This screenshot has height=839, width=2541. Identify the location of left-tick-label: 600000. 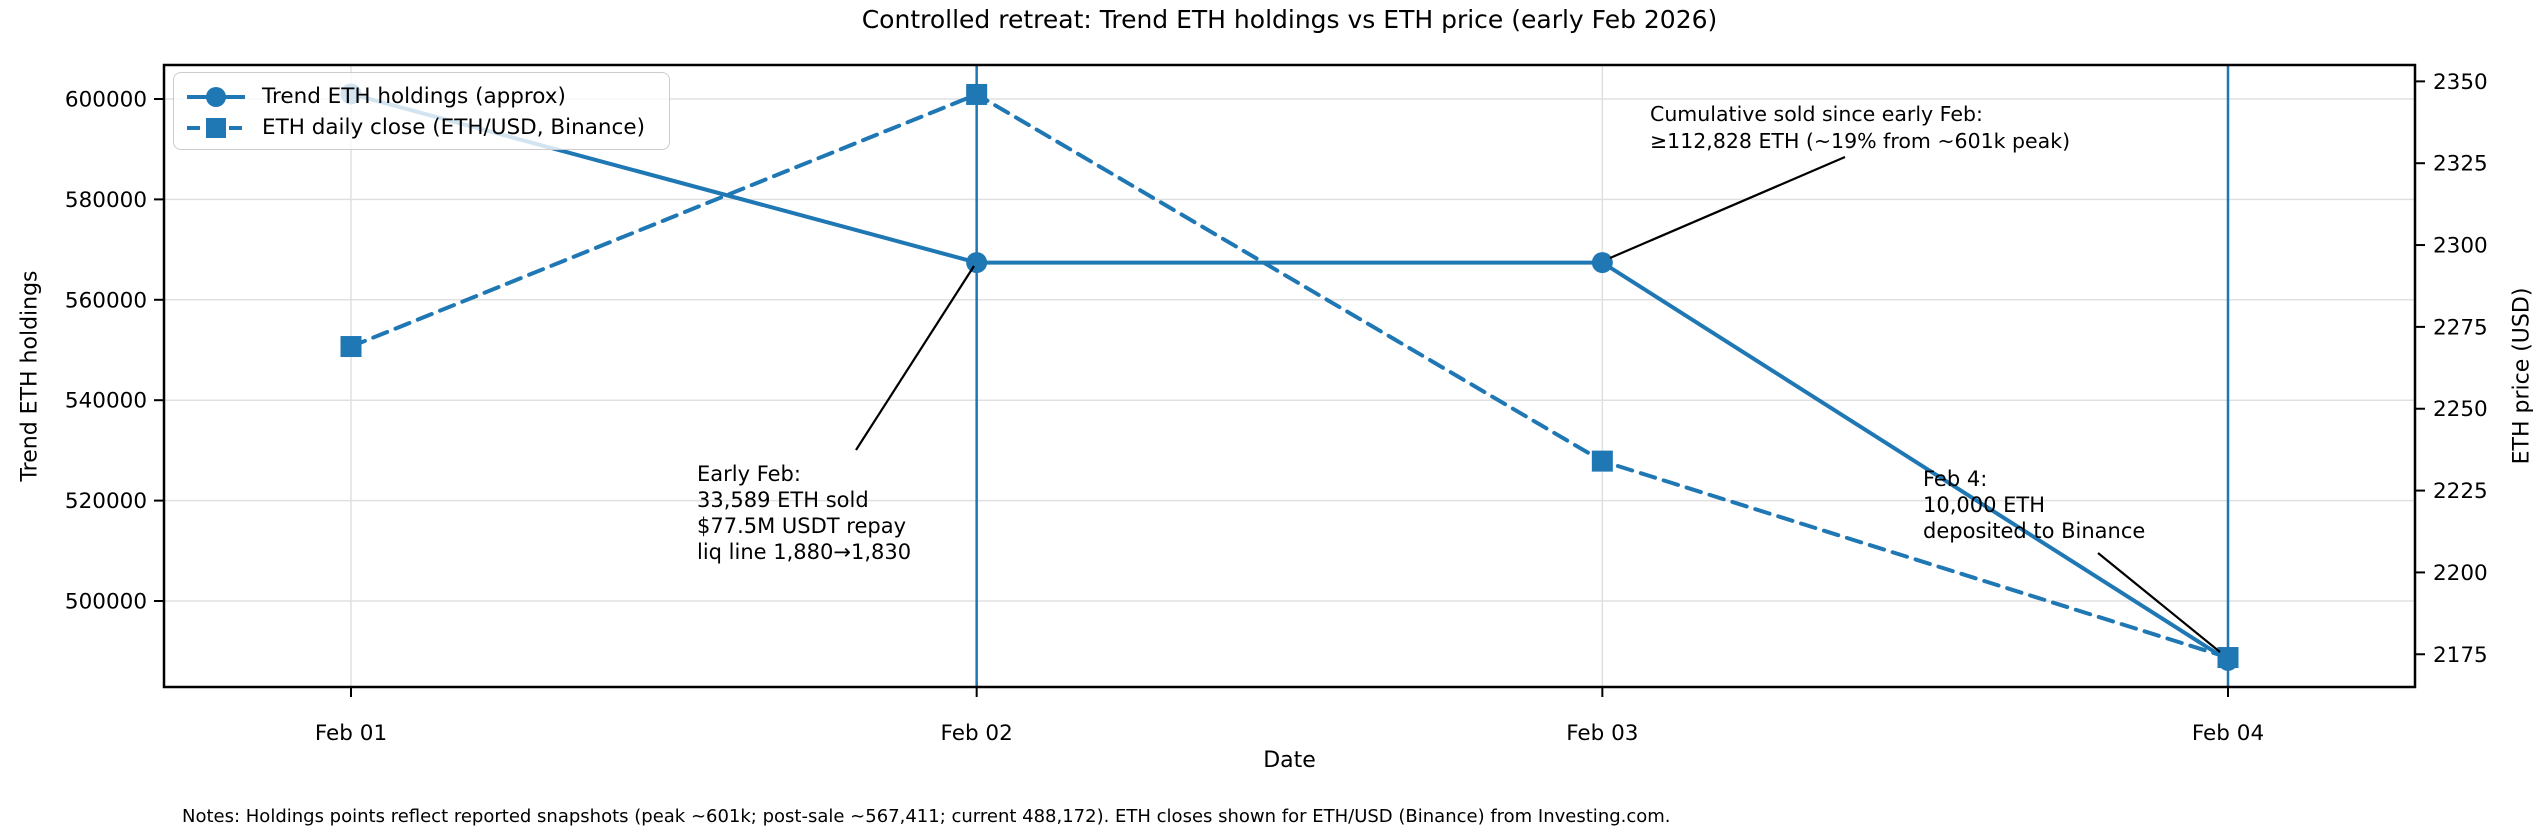
(106, 99).